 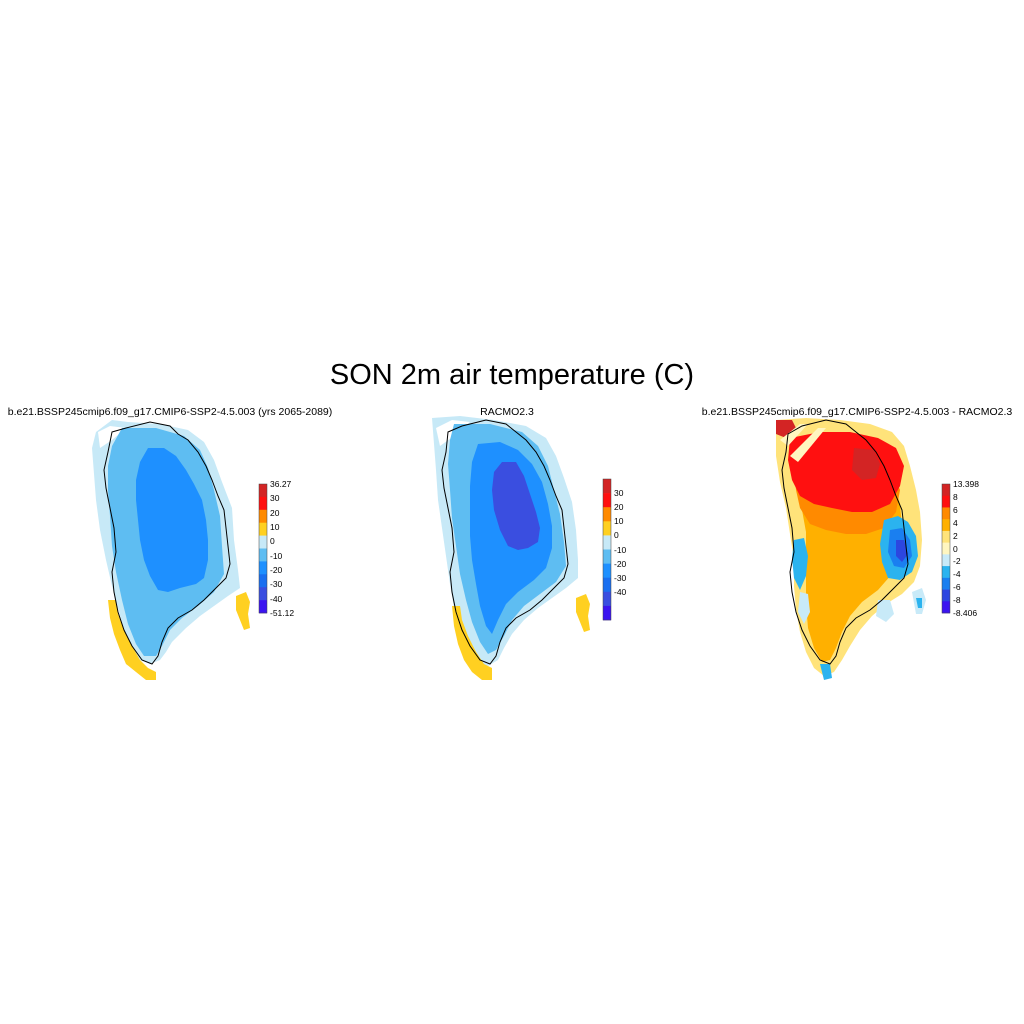 What do you see at coordinates (511, 548) in the screenshot?
I see `panel-2-field` at bounding box center [511, 548].